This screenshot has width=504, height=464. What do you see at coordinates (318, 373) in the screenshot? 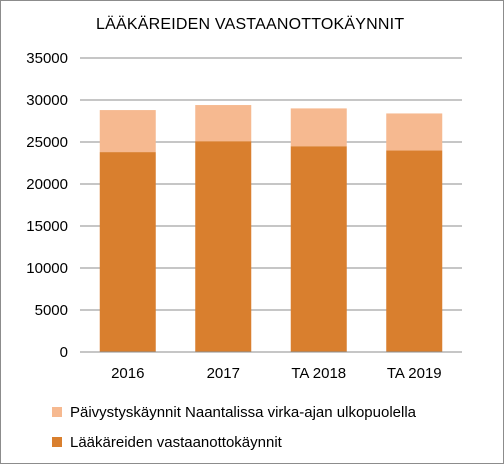
I see `x-tick-label-ta-2018: TA 2018` at bounding box center [318, 373].